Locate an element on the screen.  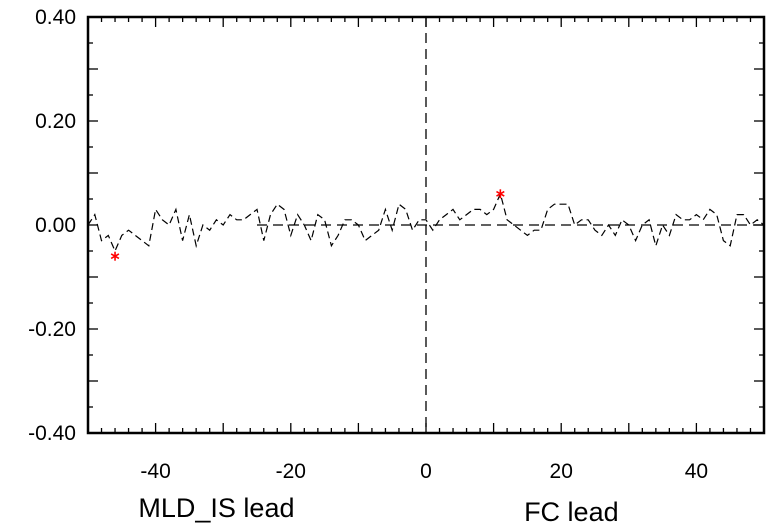
x-tick-label: -40 is located at coordinates (155, 471).